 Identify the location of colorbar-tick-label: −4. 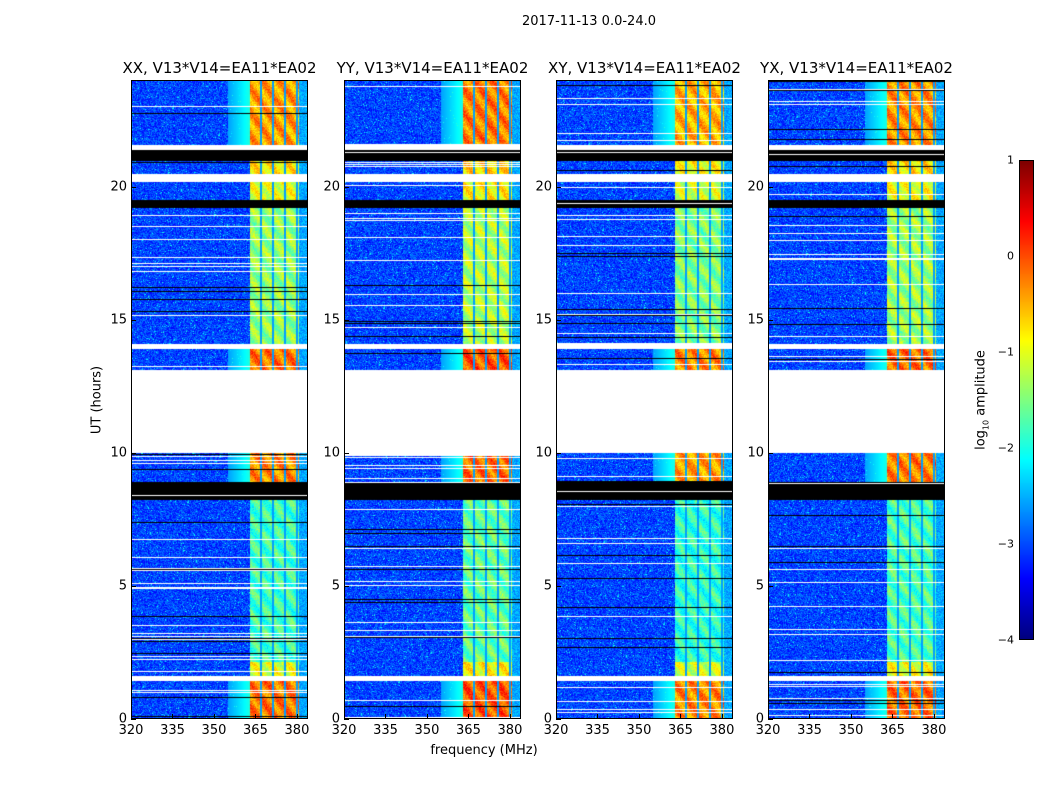
(1005, 640).